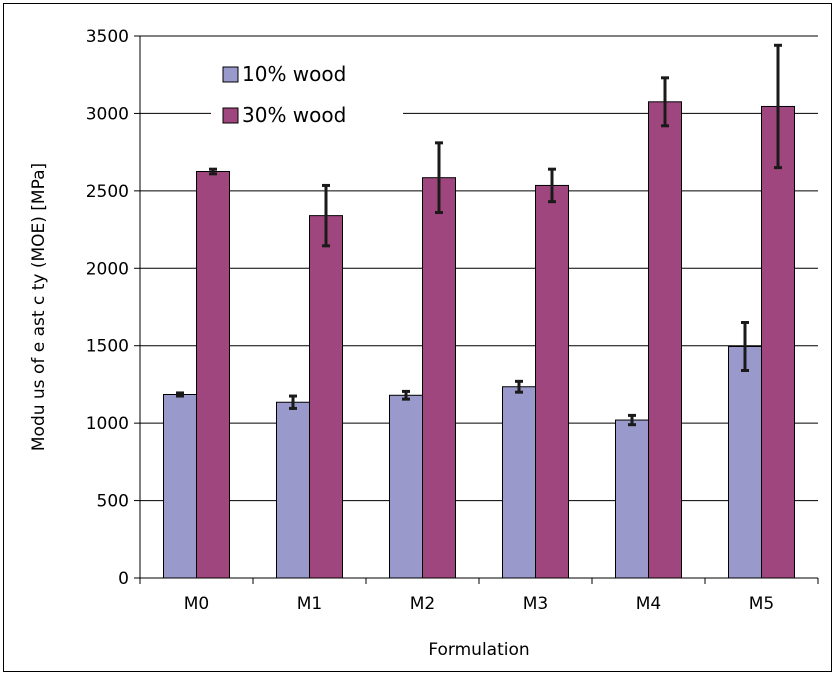 The image size is (839, 678). I want to click on x-axis-title: Formulation, so click(478, 650).